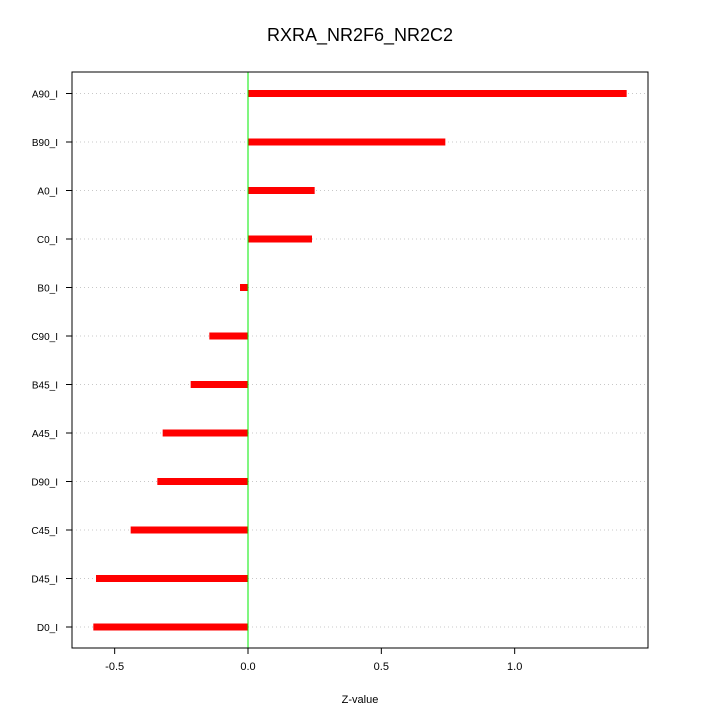 This screenshot has height=725, width=720. Describe the element at coordinates (170, 627) in the screenshot. I see `bar-d0-i` at that location.